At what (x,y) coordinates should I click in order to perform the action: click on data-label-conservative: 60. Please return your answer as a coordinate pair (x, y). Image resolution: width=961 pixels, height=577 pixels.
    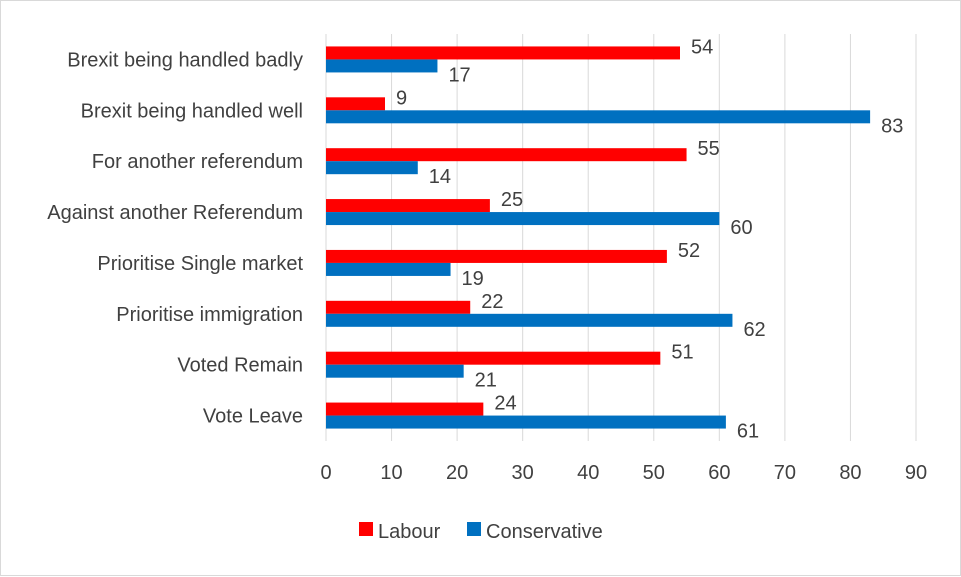
    Looking at the image, I should click on (741, 228).